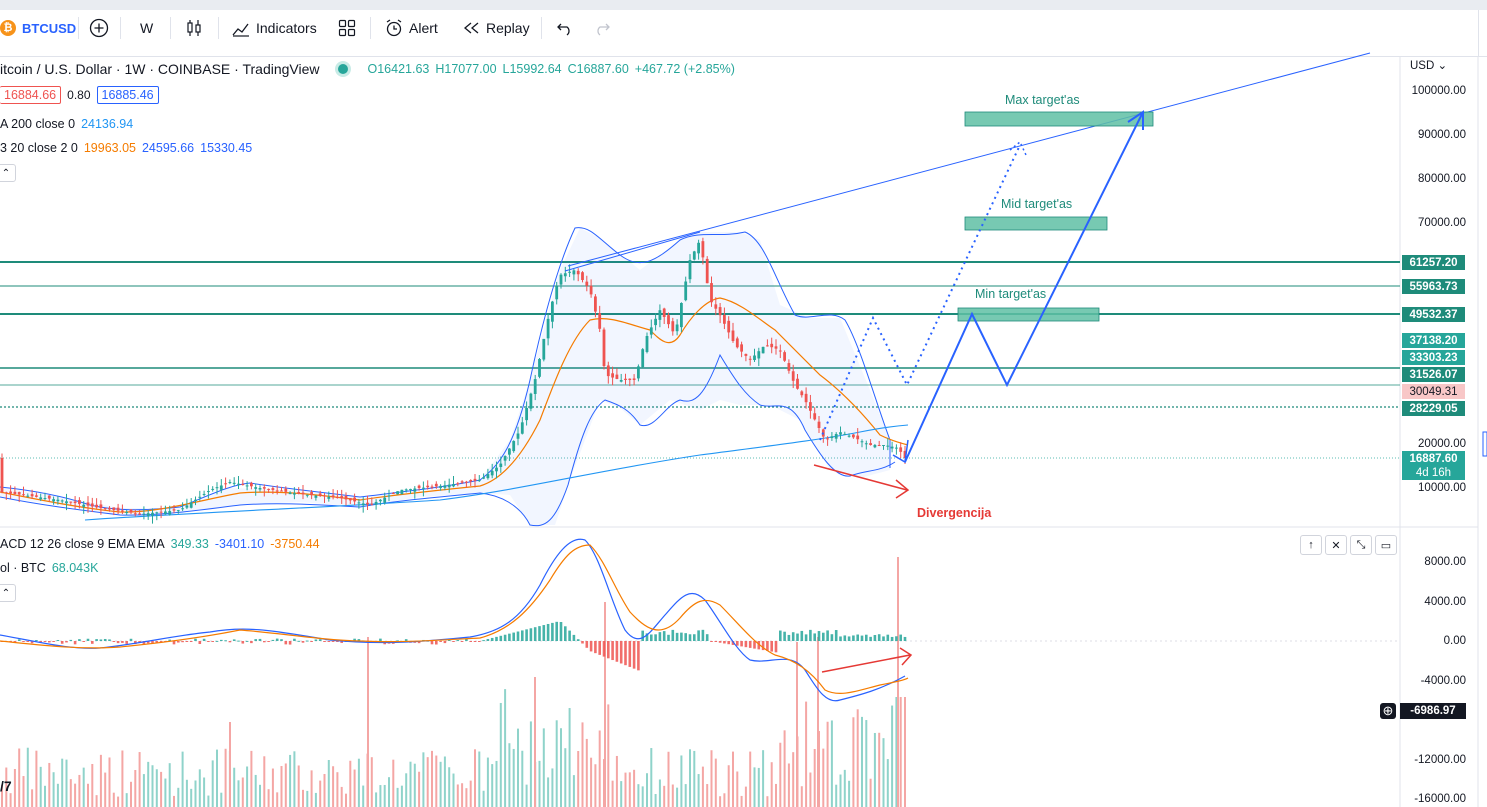 Image resolution: width=1487 pixels, height=807 pixels. Describe the element at coordinates (274, 28) in the screenshot. I see `indicators-button: Indicators` at that location.